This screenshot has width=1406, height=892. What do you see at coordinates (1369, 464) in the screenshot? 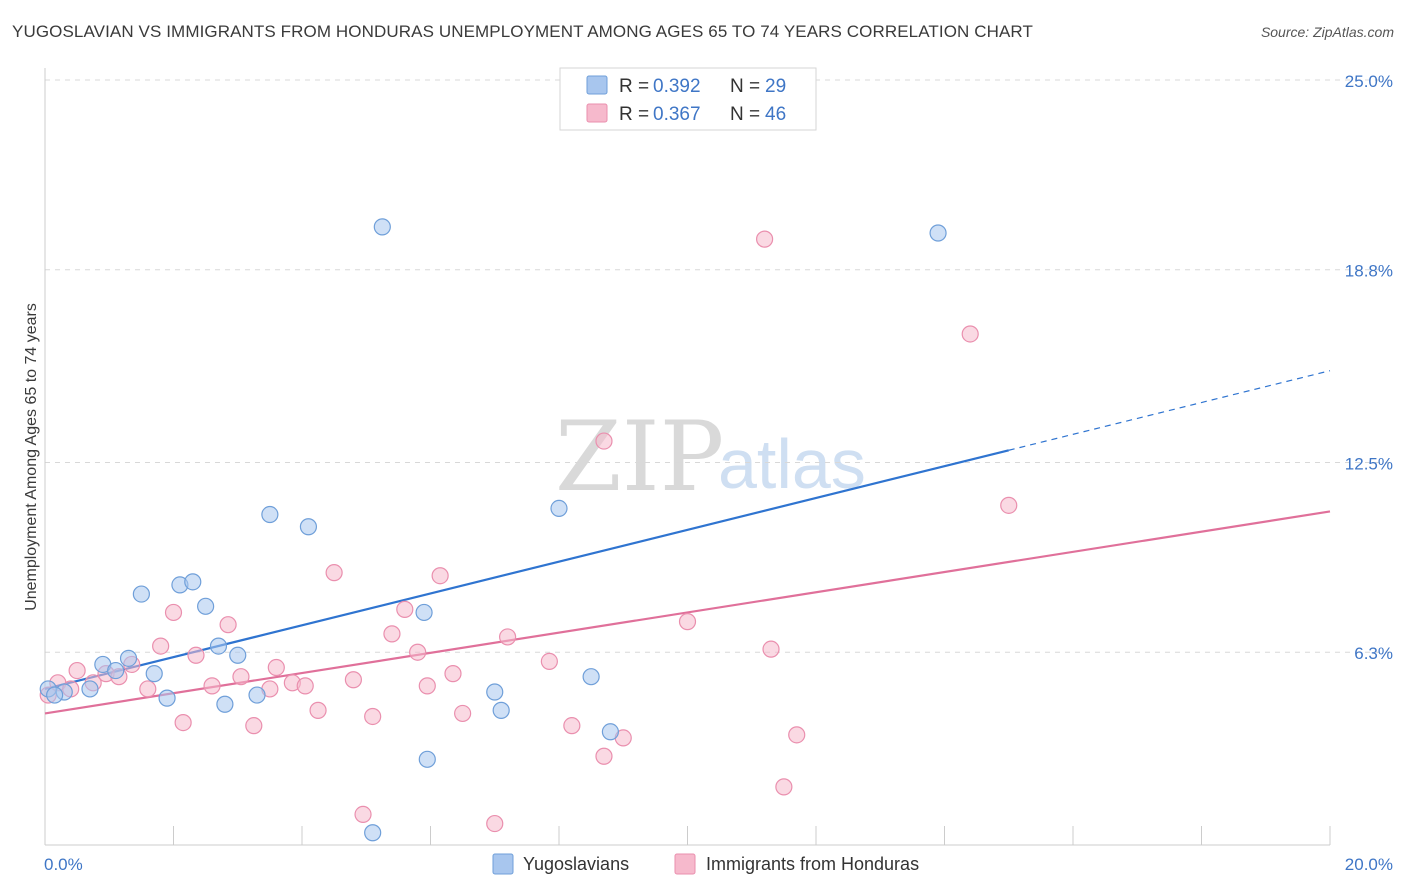
I see `y-tick-label: 12.5%` at bounding box center [1369, 464].